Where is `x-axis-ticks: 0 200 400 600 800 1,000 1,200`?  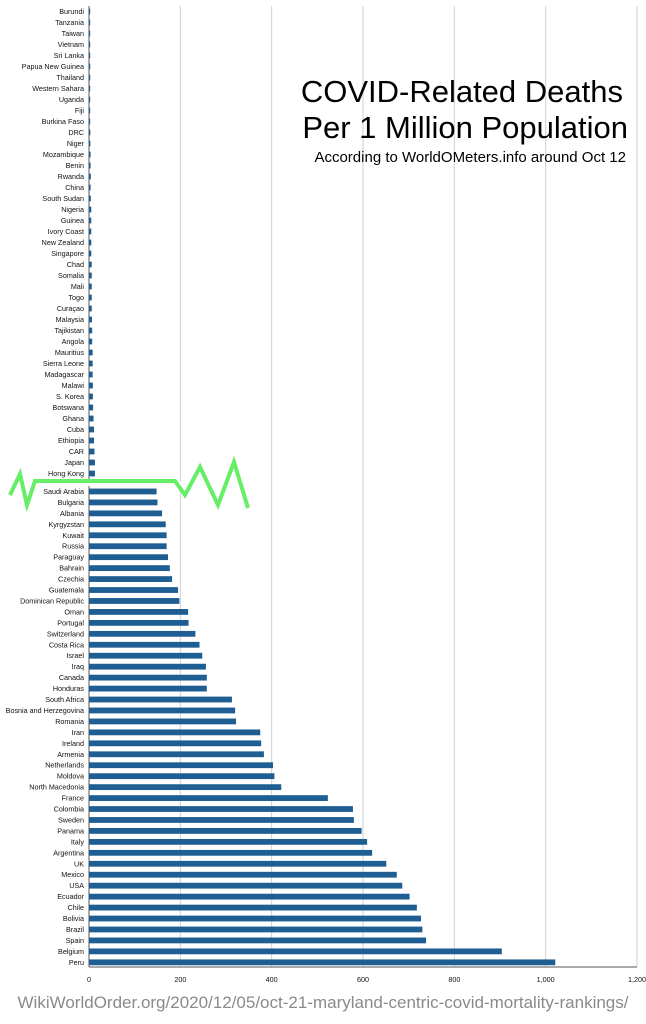 x-axis-ticks: 0 200 400 600 800 1,000 1,200 is located at coordinates (366, 979).